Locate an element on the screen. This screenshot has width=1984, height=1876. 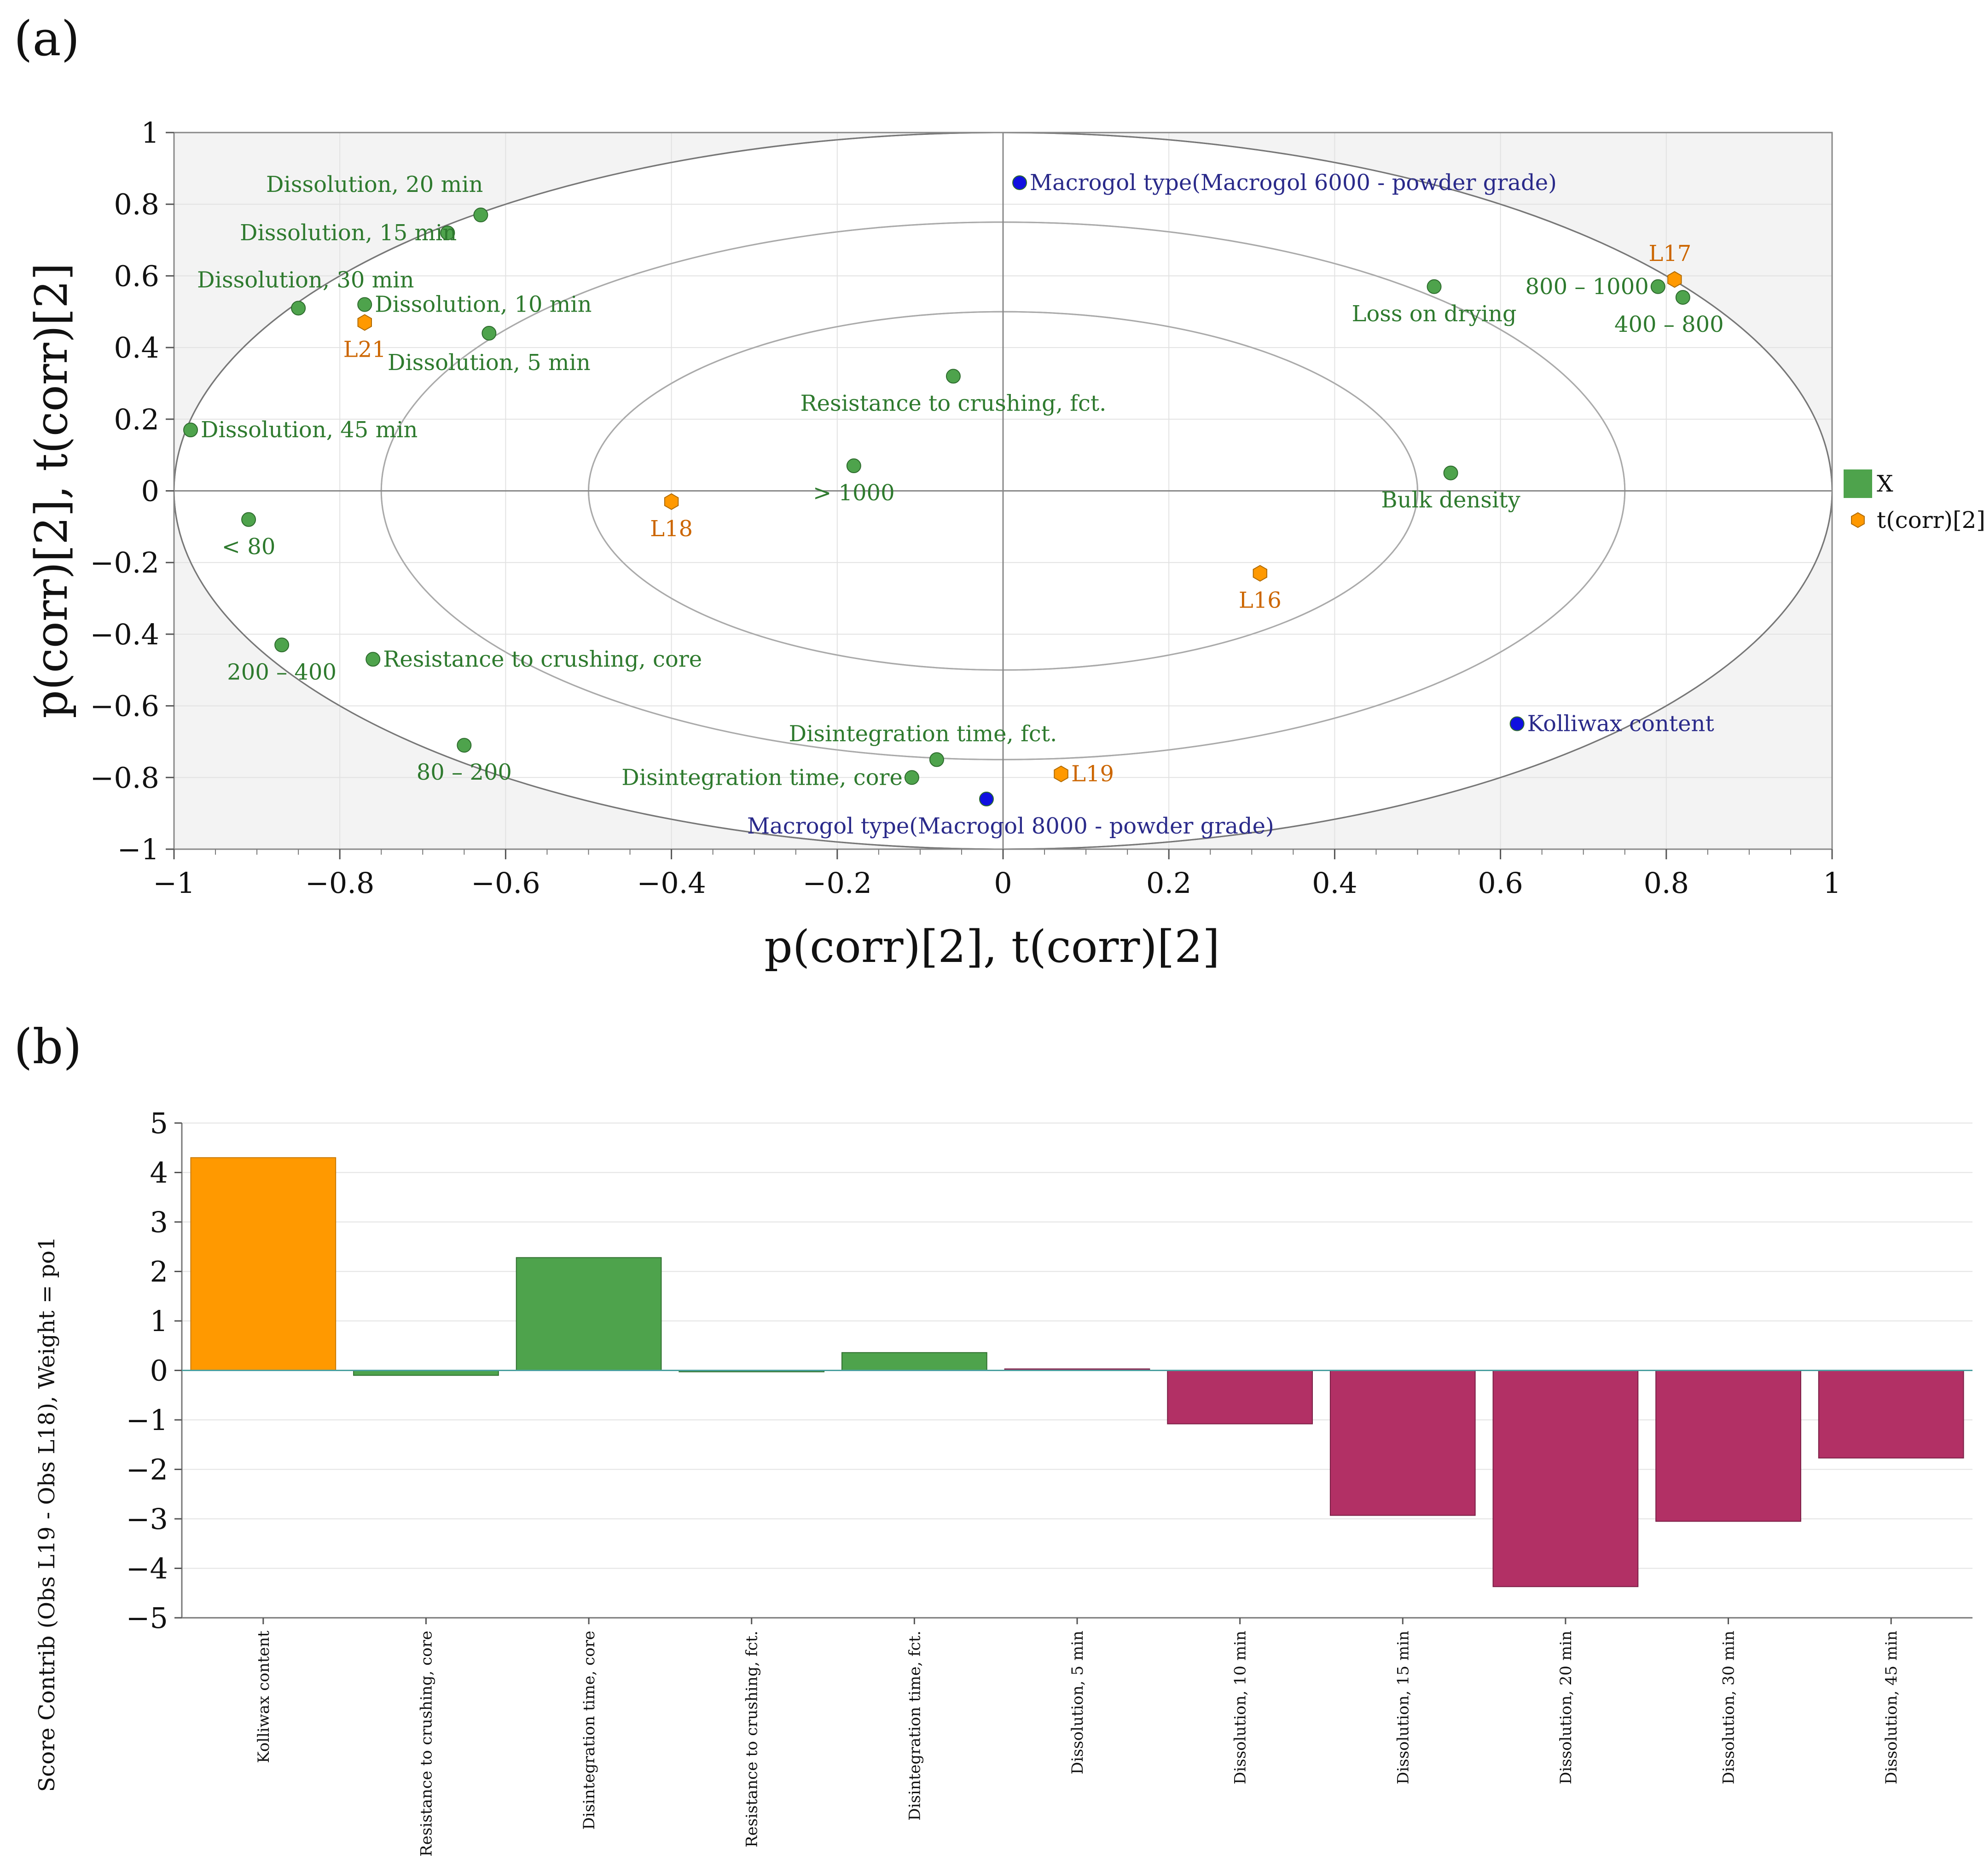
category-label-dissolution-10-min: Dissolution, 10 min is located at coordinates (1240, 1707).